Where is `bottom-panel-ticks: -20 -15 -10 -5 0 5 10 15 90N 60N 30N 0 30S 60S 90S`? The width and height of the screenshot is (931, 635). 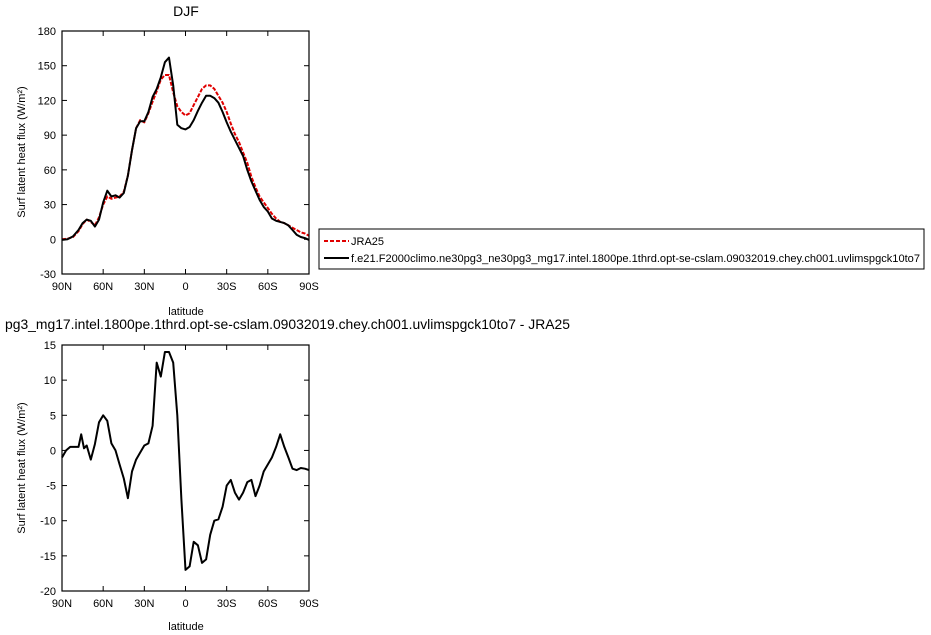 bottom-panel-ticks: -20 -15 -10 -5 0 5 10 15 90N 60N 30N 0 30S 60S 90S is located at coordinates (179, 475).